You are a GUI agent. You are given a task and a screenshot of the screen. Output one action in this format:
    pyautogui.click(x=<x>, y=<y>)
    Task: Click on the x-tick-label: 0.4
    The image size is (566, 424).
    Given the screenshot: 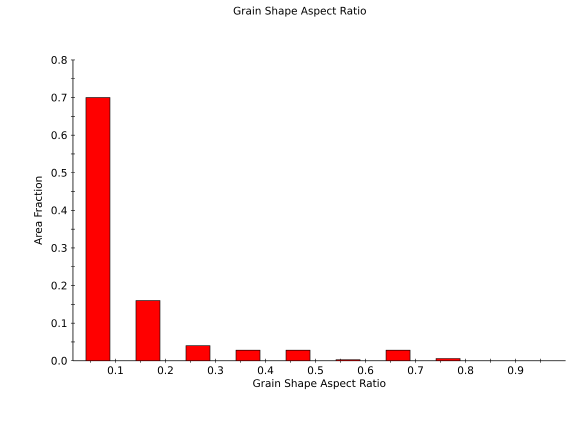 What is the action you would take?
    pyautogui.click(x=266, y=370)
    